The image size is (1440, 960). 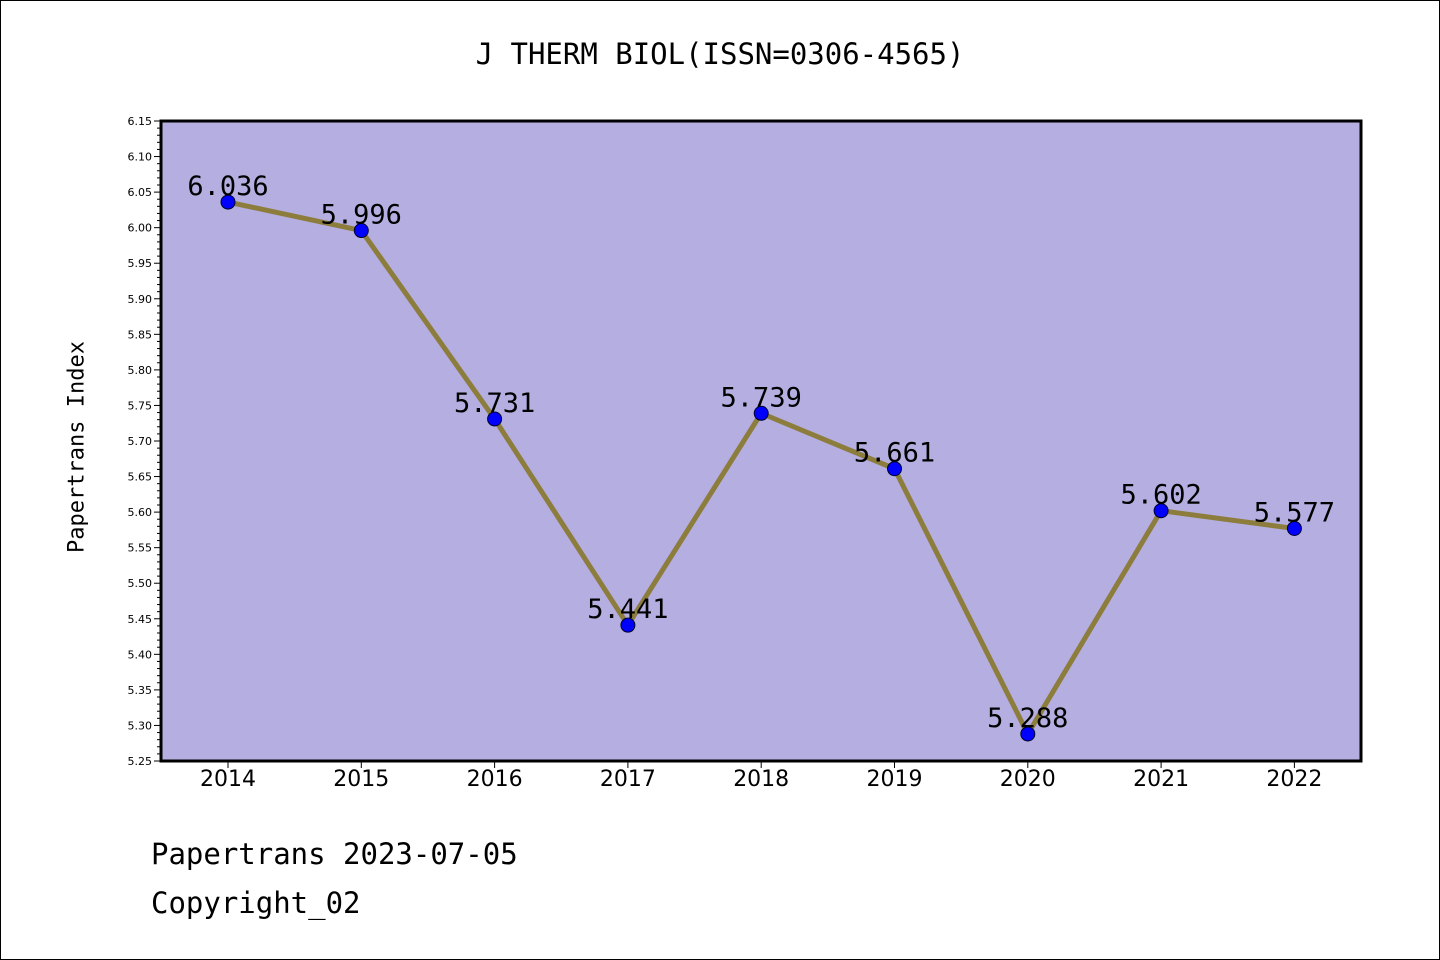 I want to click on y-tick-label: 6.05, so click(x=140, y=192).